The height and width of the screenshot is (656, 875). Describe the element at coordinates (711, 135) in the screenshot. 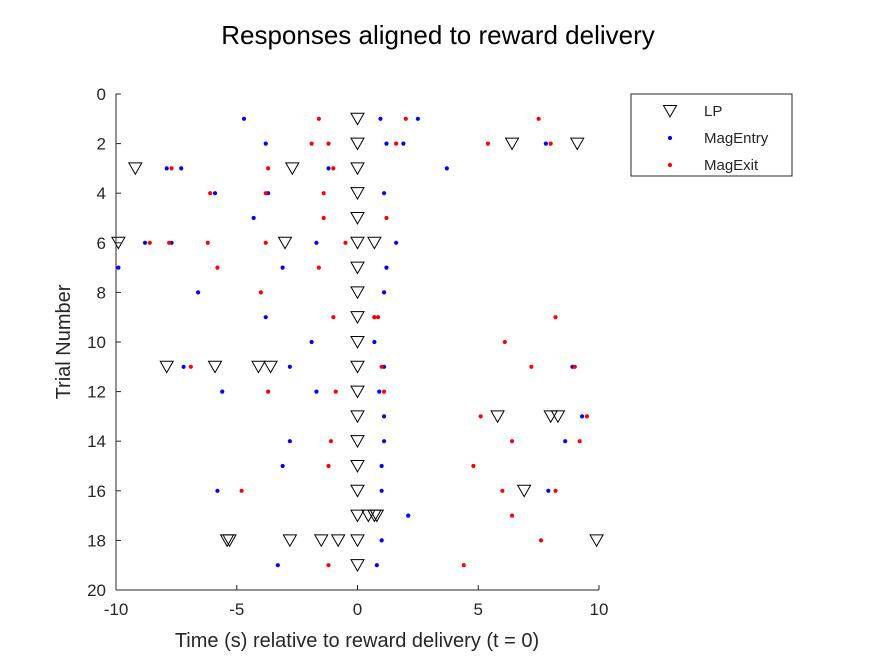

I see `legend: LP MagEntry MagExit` at that location.